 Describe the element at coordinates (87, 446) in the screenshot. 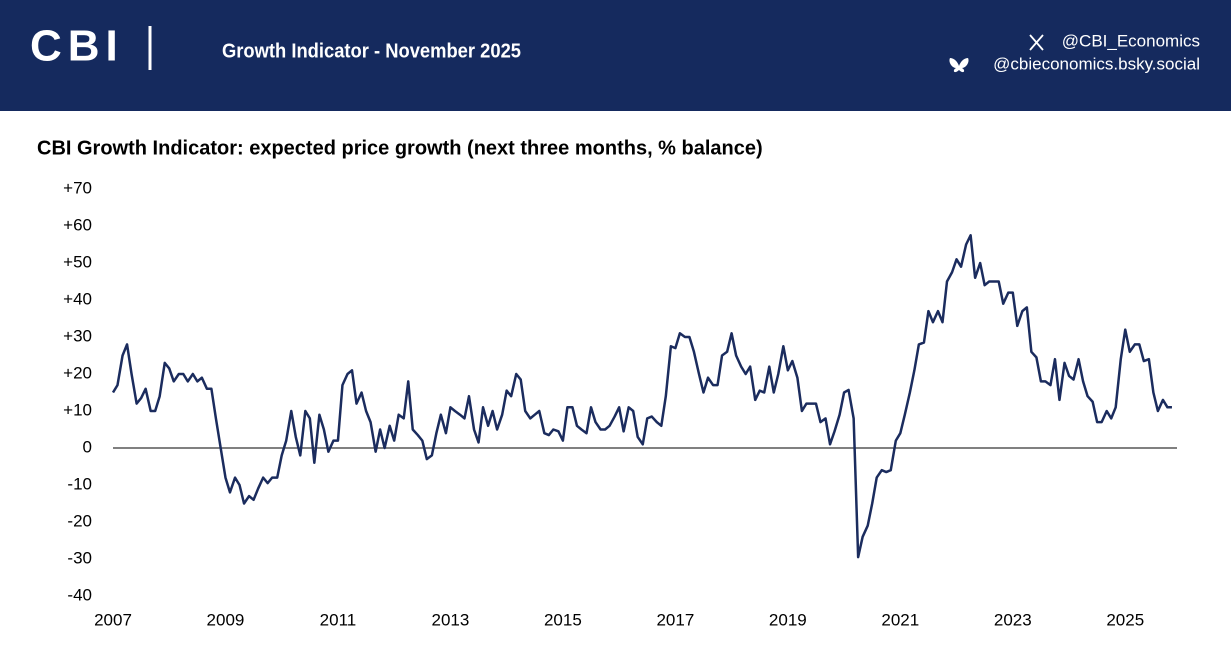

I see `y-tick-label: 0` at that location.